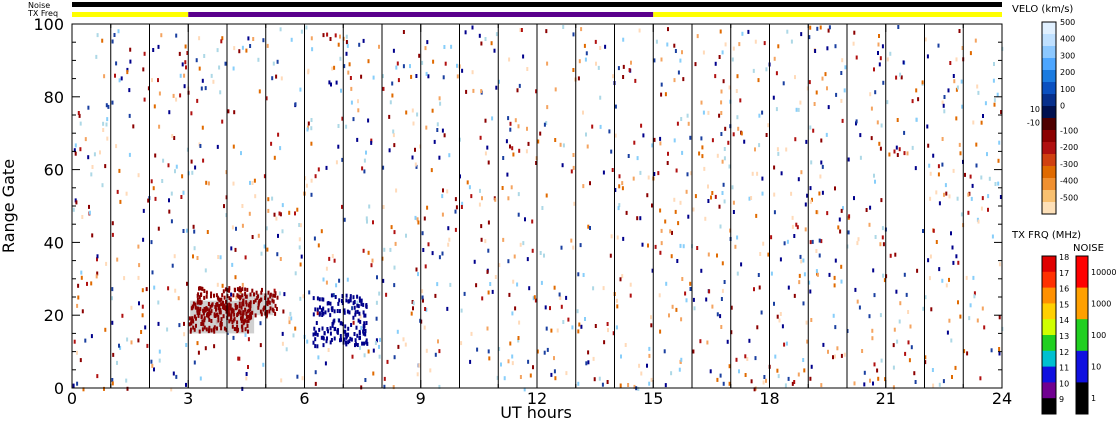 The height and width of the screenshot is (435, 1118). What do you see at coordinates (827, 14) in the screenshot?
I see `txfreq-segment` at bounding box center [827, 14].